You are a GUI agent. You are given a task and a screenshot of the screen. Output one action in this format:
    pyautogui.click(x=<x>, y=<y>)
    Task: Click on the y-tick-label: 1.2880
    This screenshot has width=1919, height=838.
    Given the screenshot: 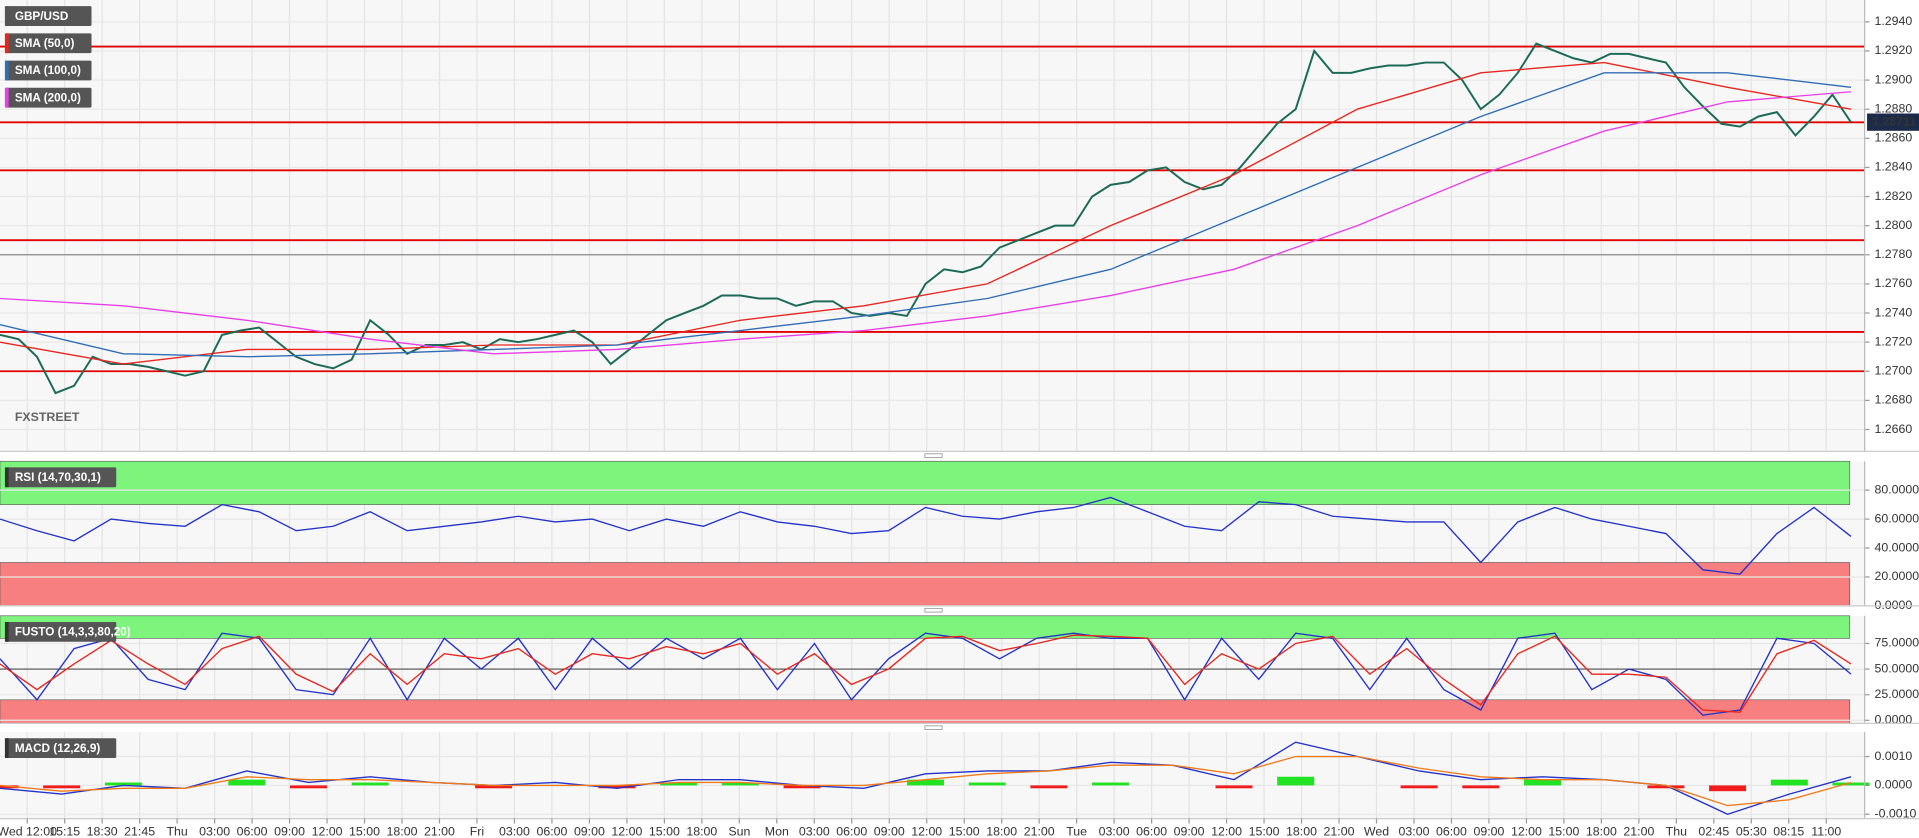 What is the action you would take?
    pyautogui.click(x=1893, y=108)
    